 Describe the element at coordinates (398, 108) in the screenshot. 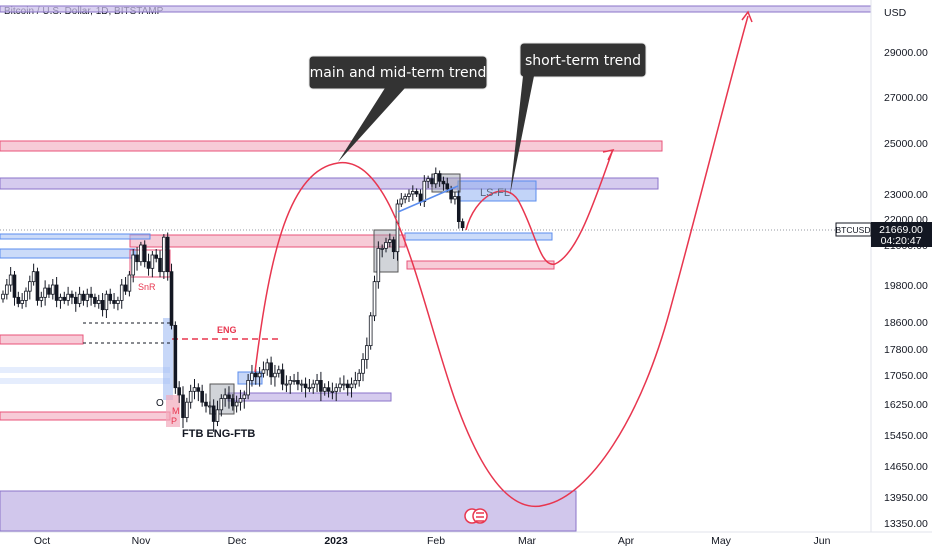

I see `main-trend-callout: main and mid-term trend` at that location.